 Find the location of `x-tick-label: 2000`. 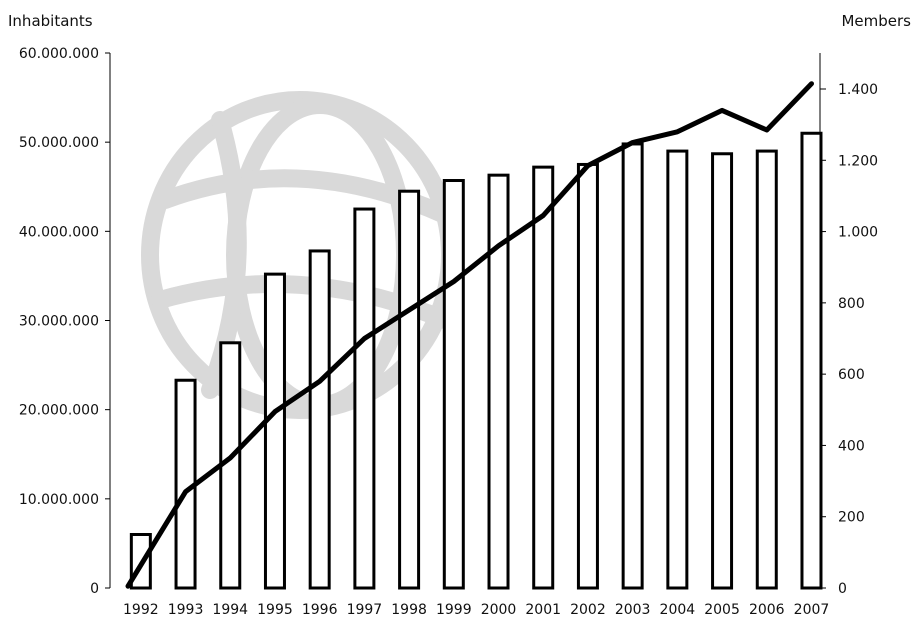

x-tick-label: 2000 is located at coordinates (499, 610).